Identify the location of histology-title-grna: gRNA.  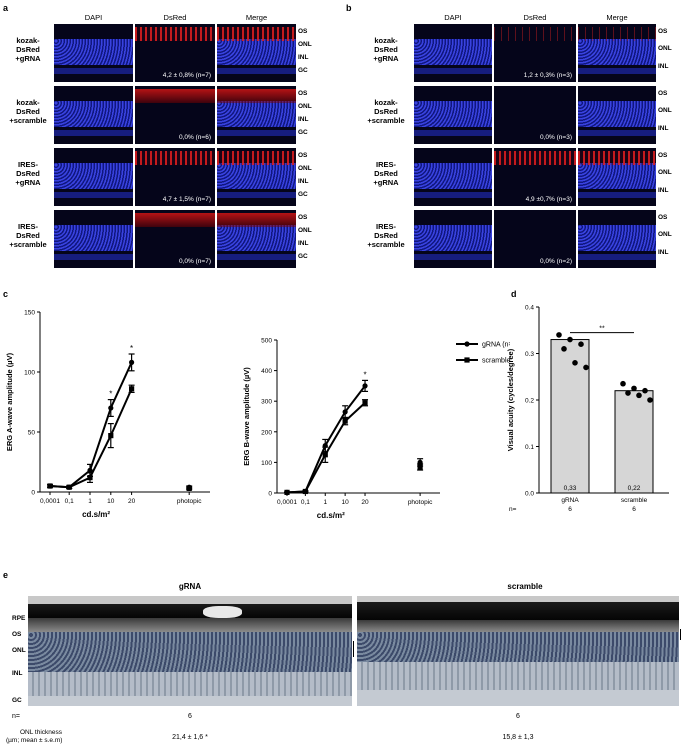
(190, 586).